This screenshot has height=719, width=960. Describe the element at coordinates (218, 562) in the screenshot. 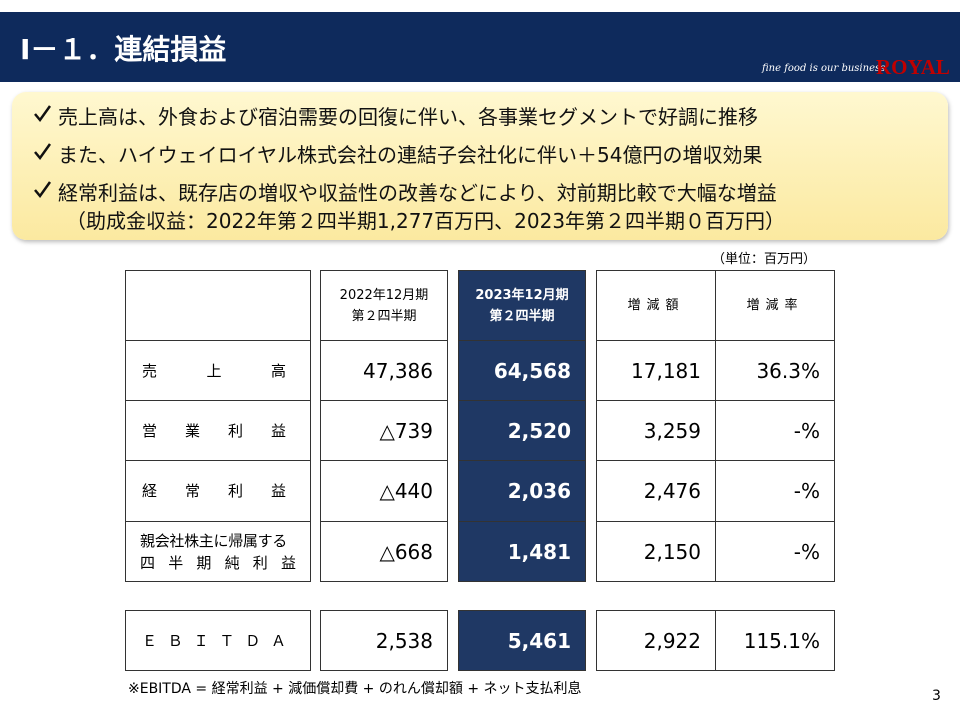

I see `row-label-line: 四半期純利益` at that location.